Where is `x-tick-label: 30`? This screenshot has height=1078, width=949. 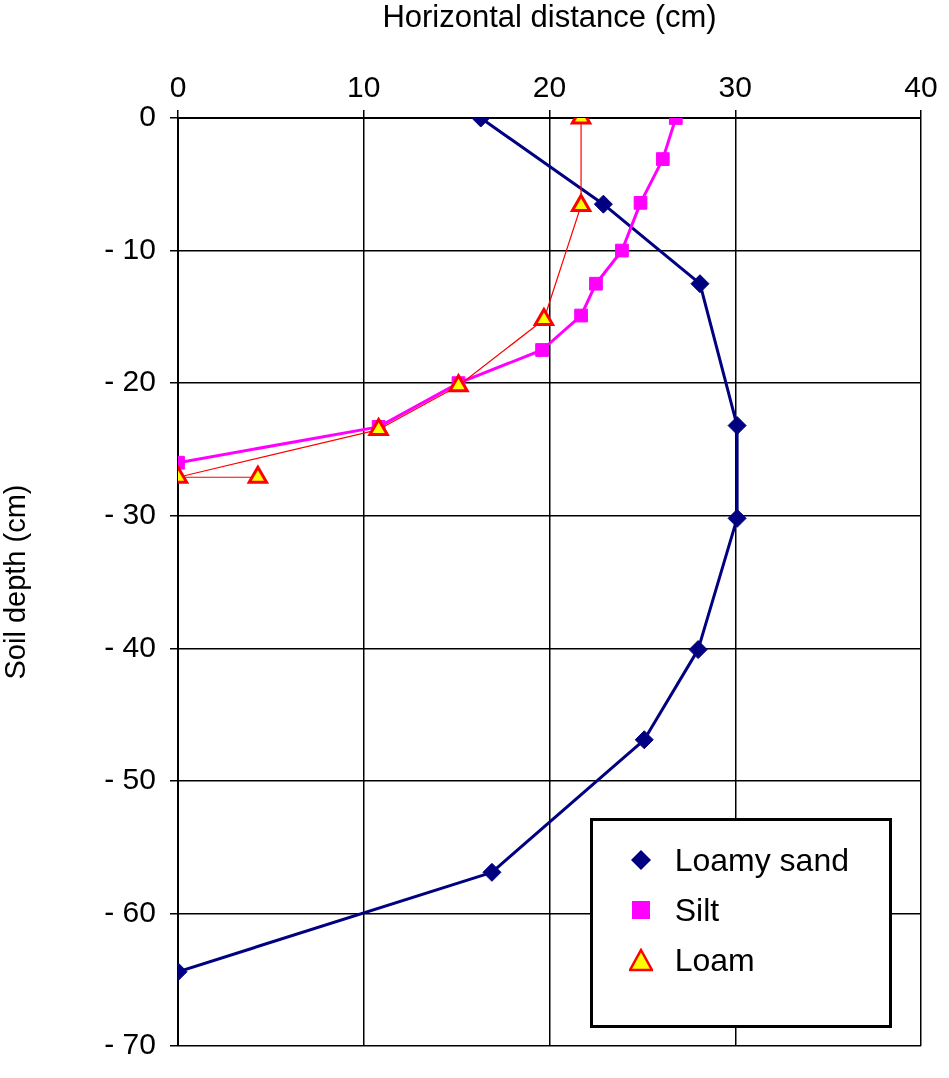 x-tick-label: 30 is located at coordinates (735, 87).